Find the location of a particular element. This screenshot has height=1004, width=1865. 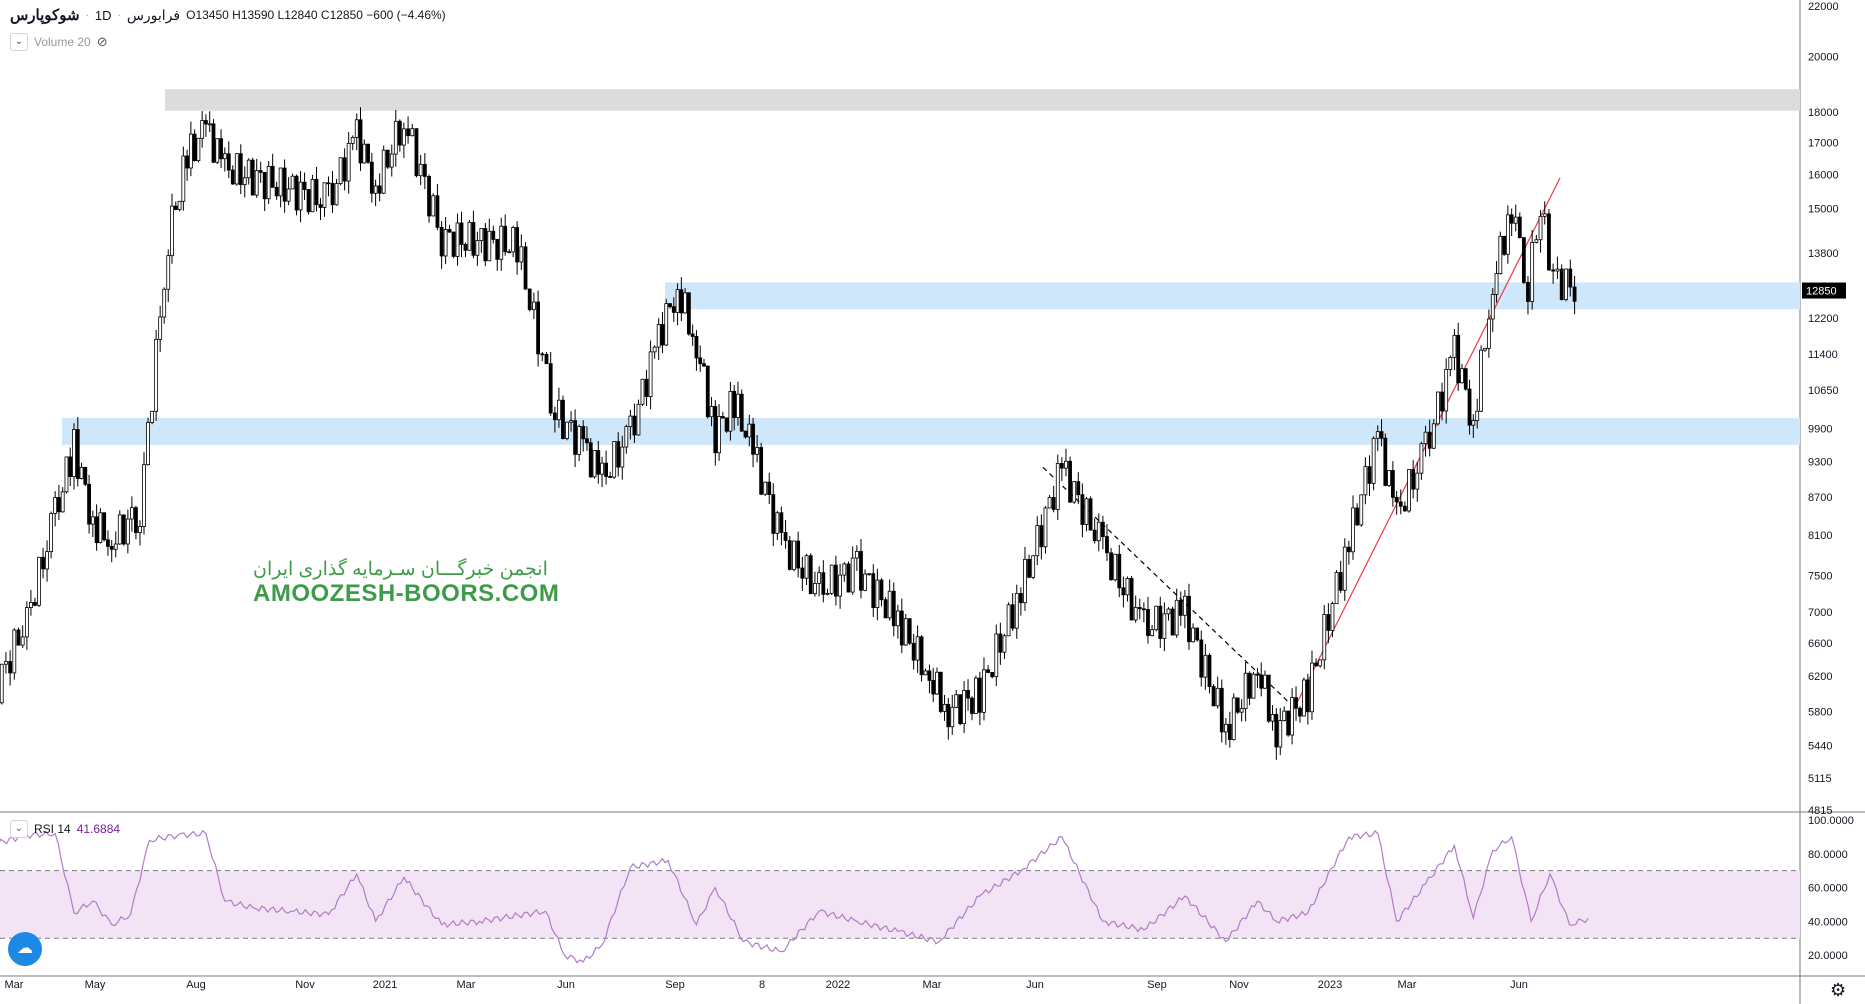

zone-resistance is located at coordinates (982, 100).